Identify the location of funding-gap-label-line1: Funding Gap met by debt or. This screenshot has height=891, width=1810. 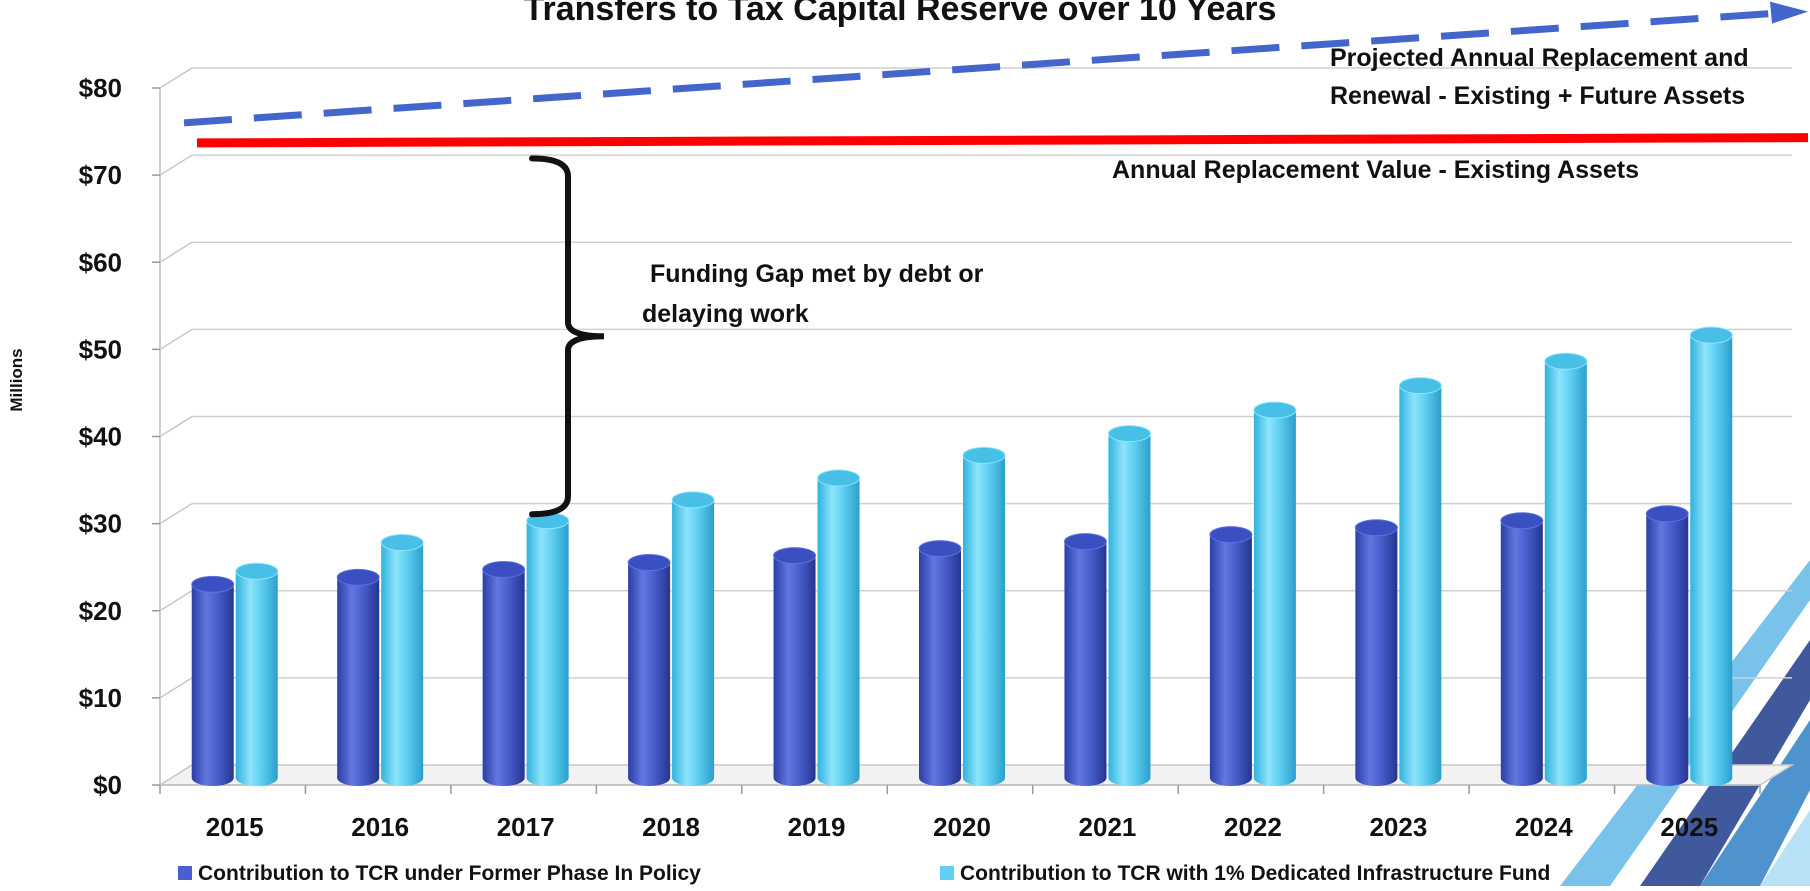
(817, 274).